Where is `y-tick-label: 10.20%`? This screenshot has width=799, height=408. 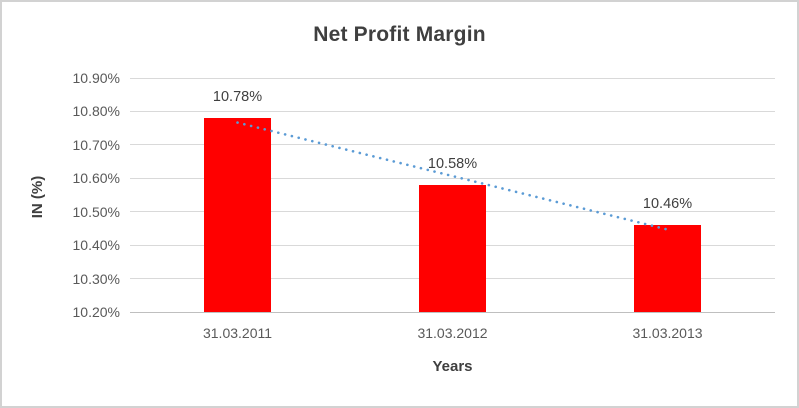 y-tick-label: 10.20% is located at coordinates (96, 312).